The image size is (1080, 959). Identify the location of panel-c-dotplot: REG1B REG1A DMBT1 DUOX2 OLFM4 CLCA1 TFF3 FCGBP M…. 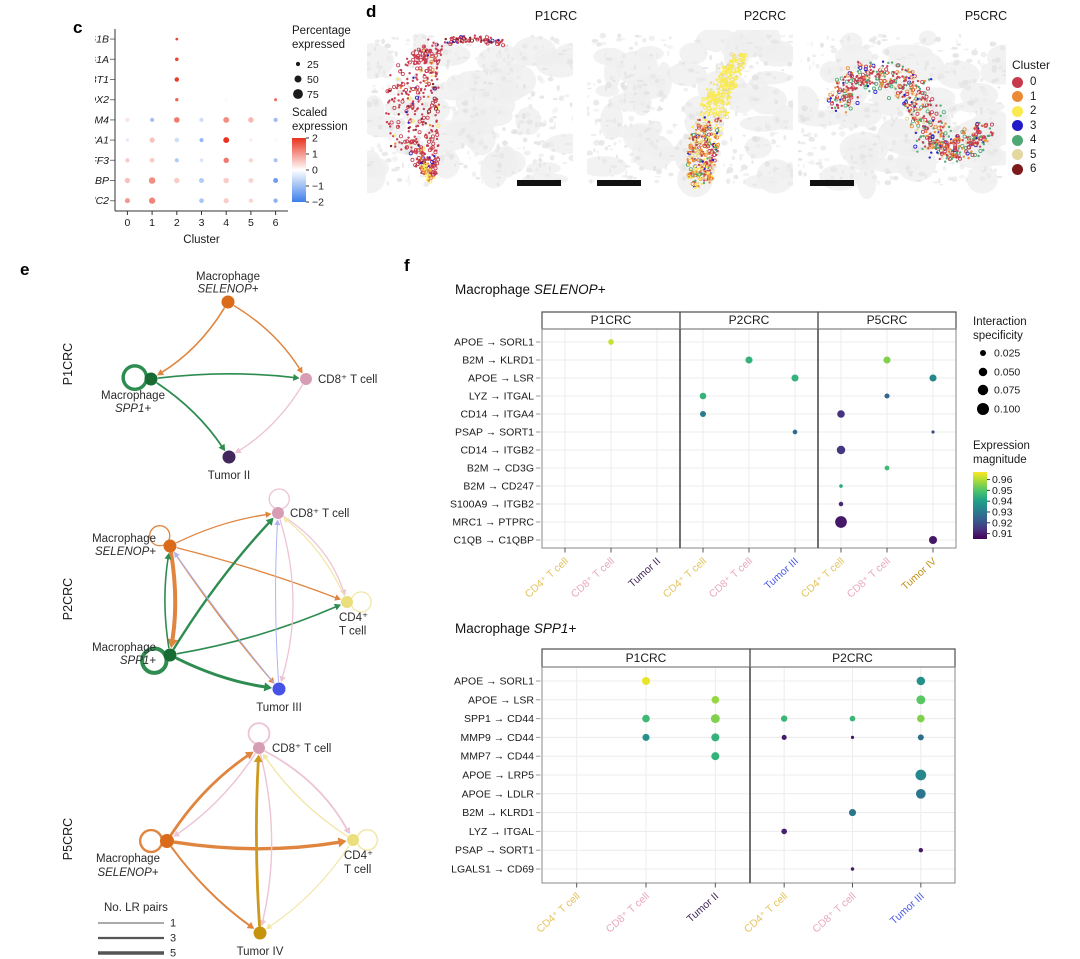
(235, 140).